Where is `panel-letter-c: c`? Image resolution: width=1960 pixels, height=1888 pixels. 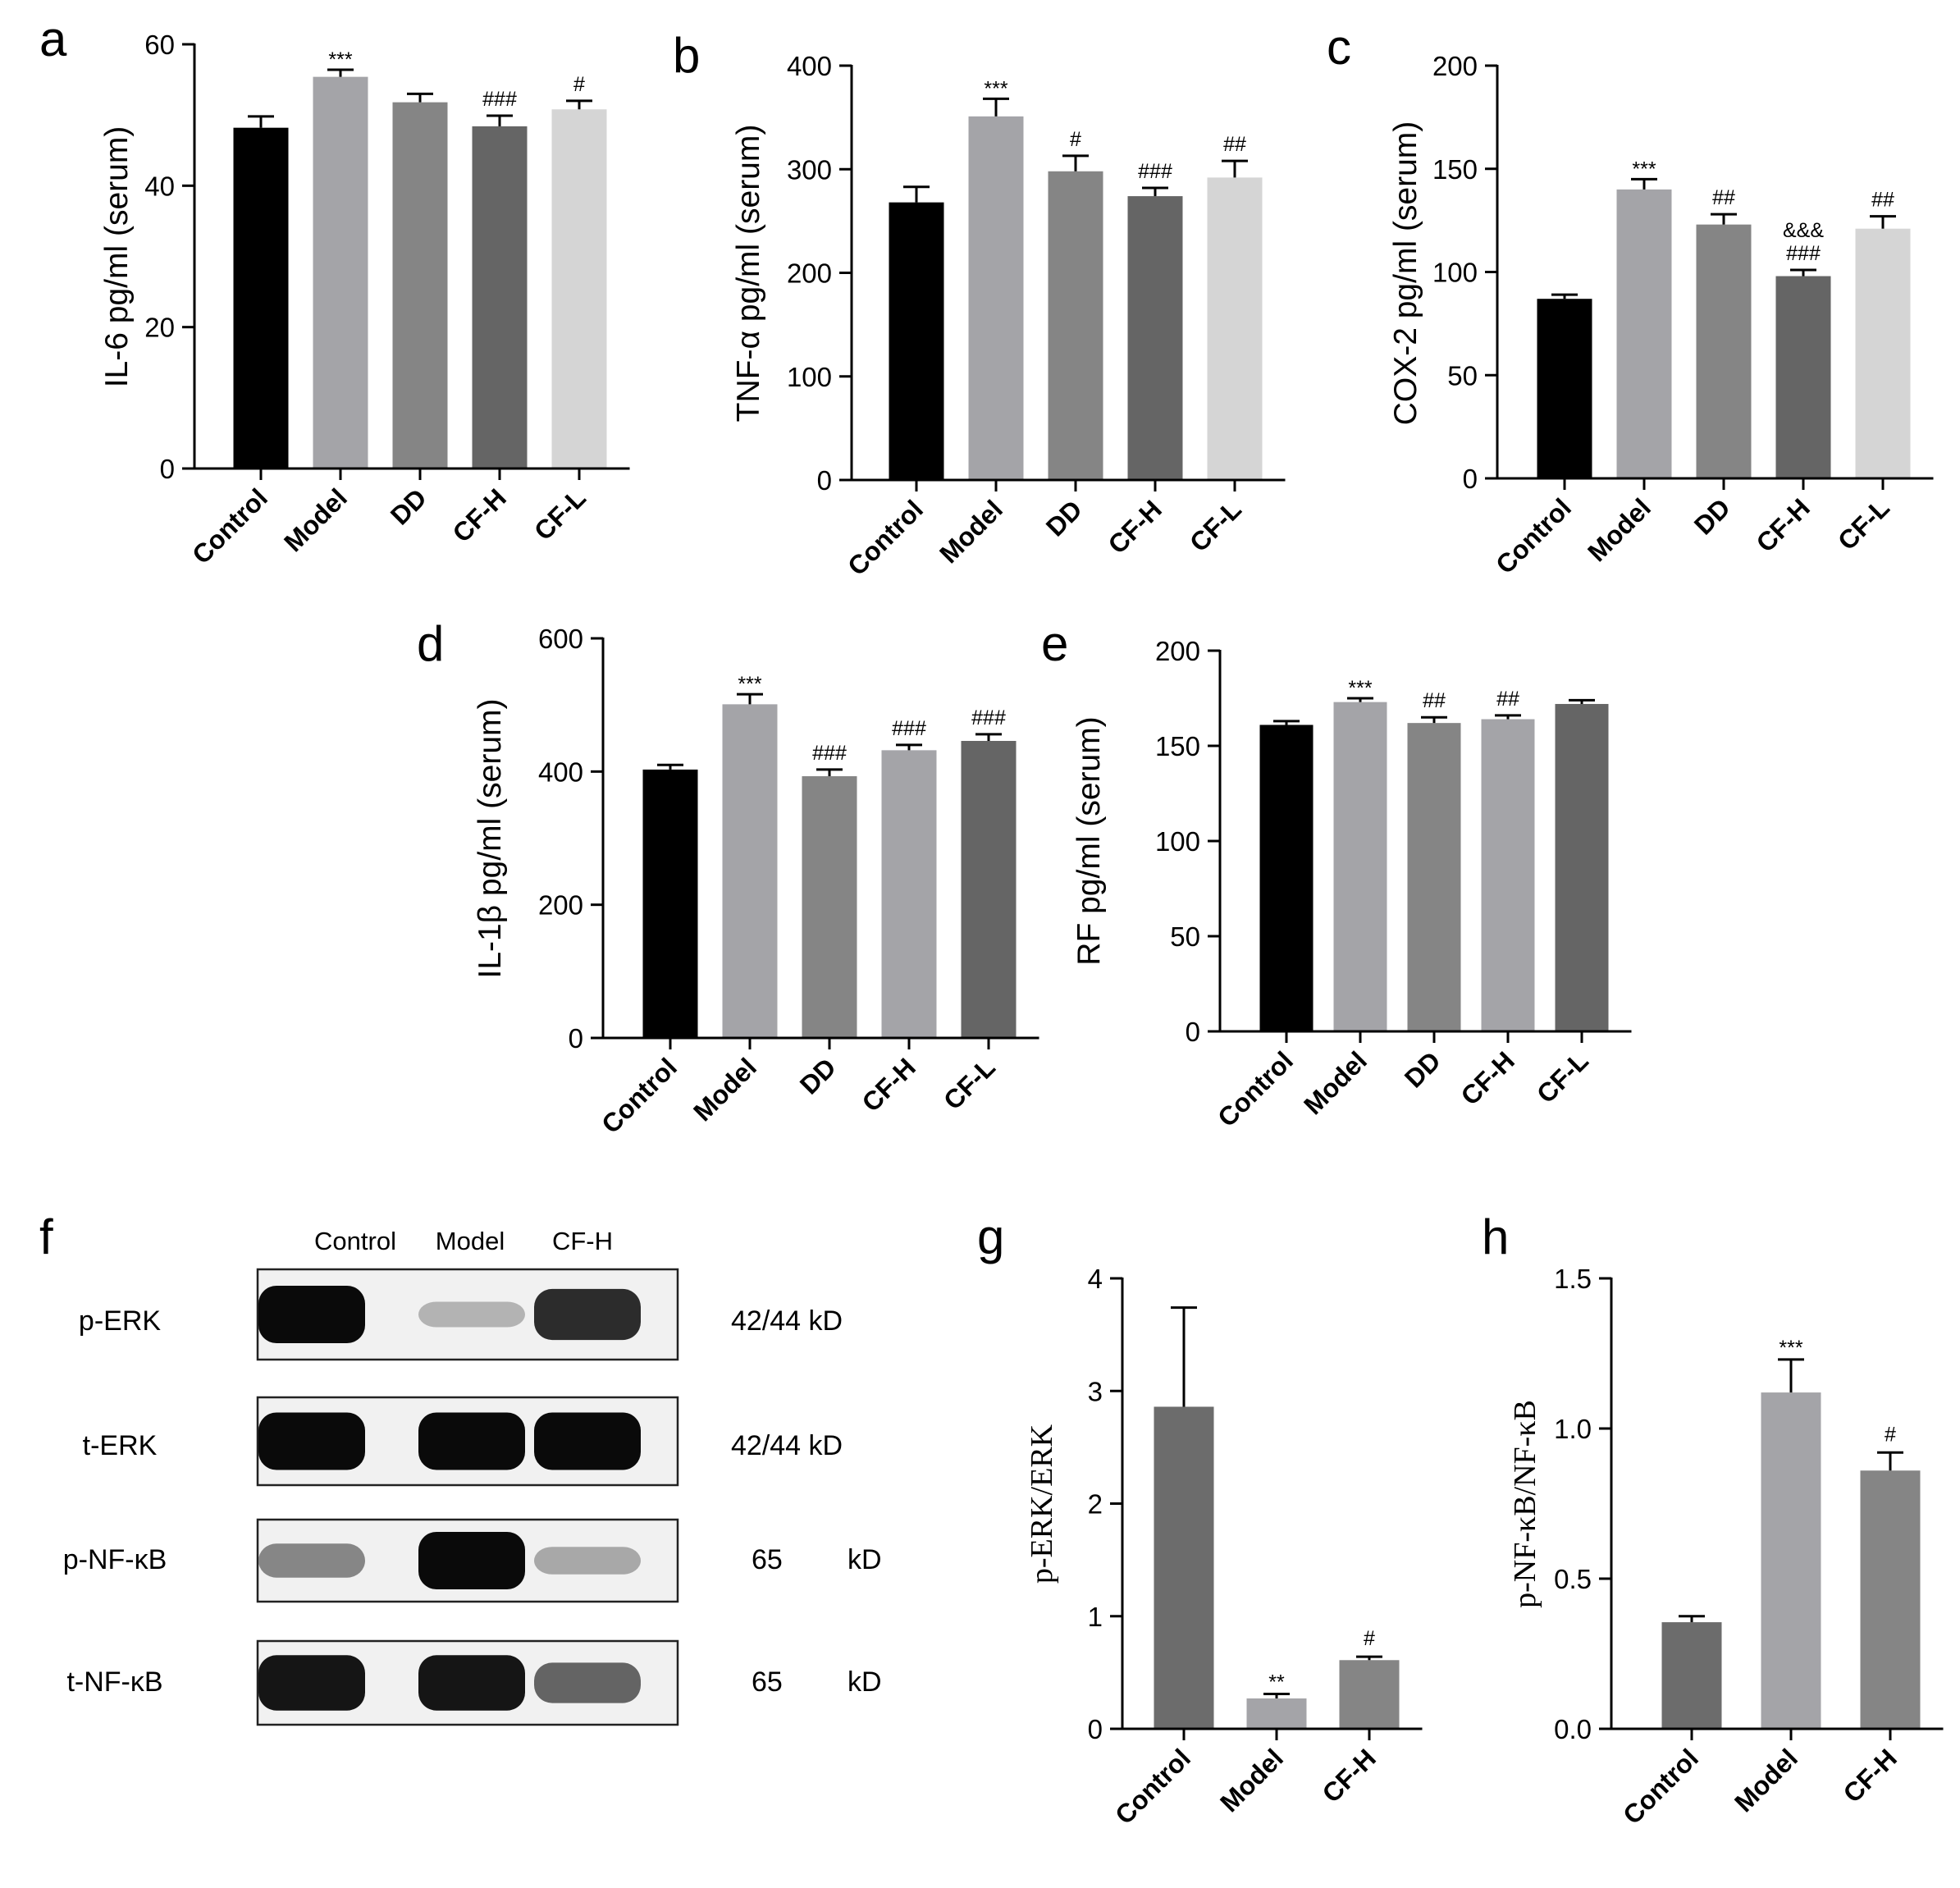 panel-letter-c: c is located at coordinates (1339, 47).